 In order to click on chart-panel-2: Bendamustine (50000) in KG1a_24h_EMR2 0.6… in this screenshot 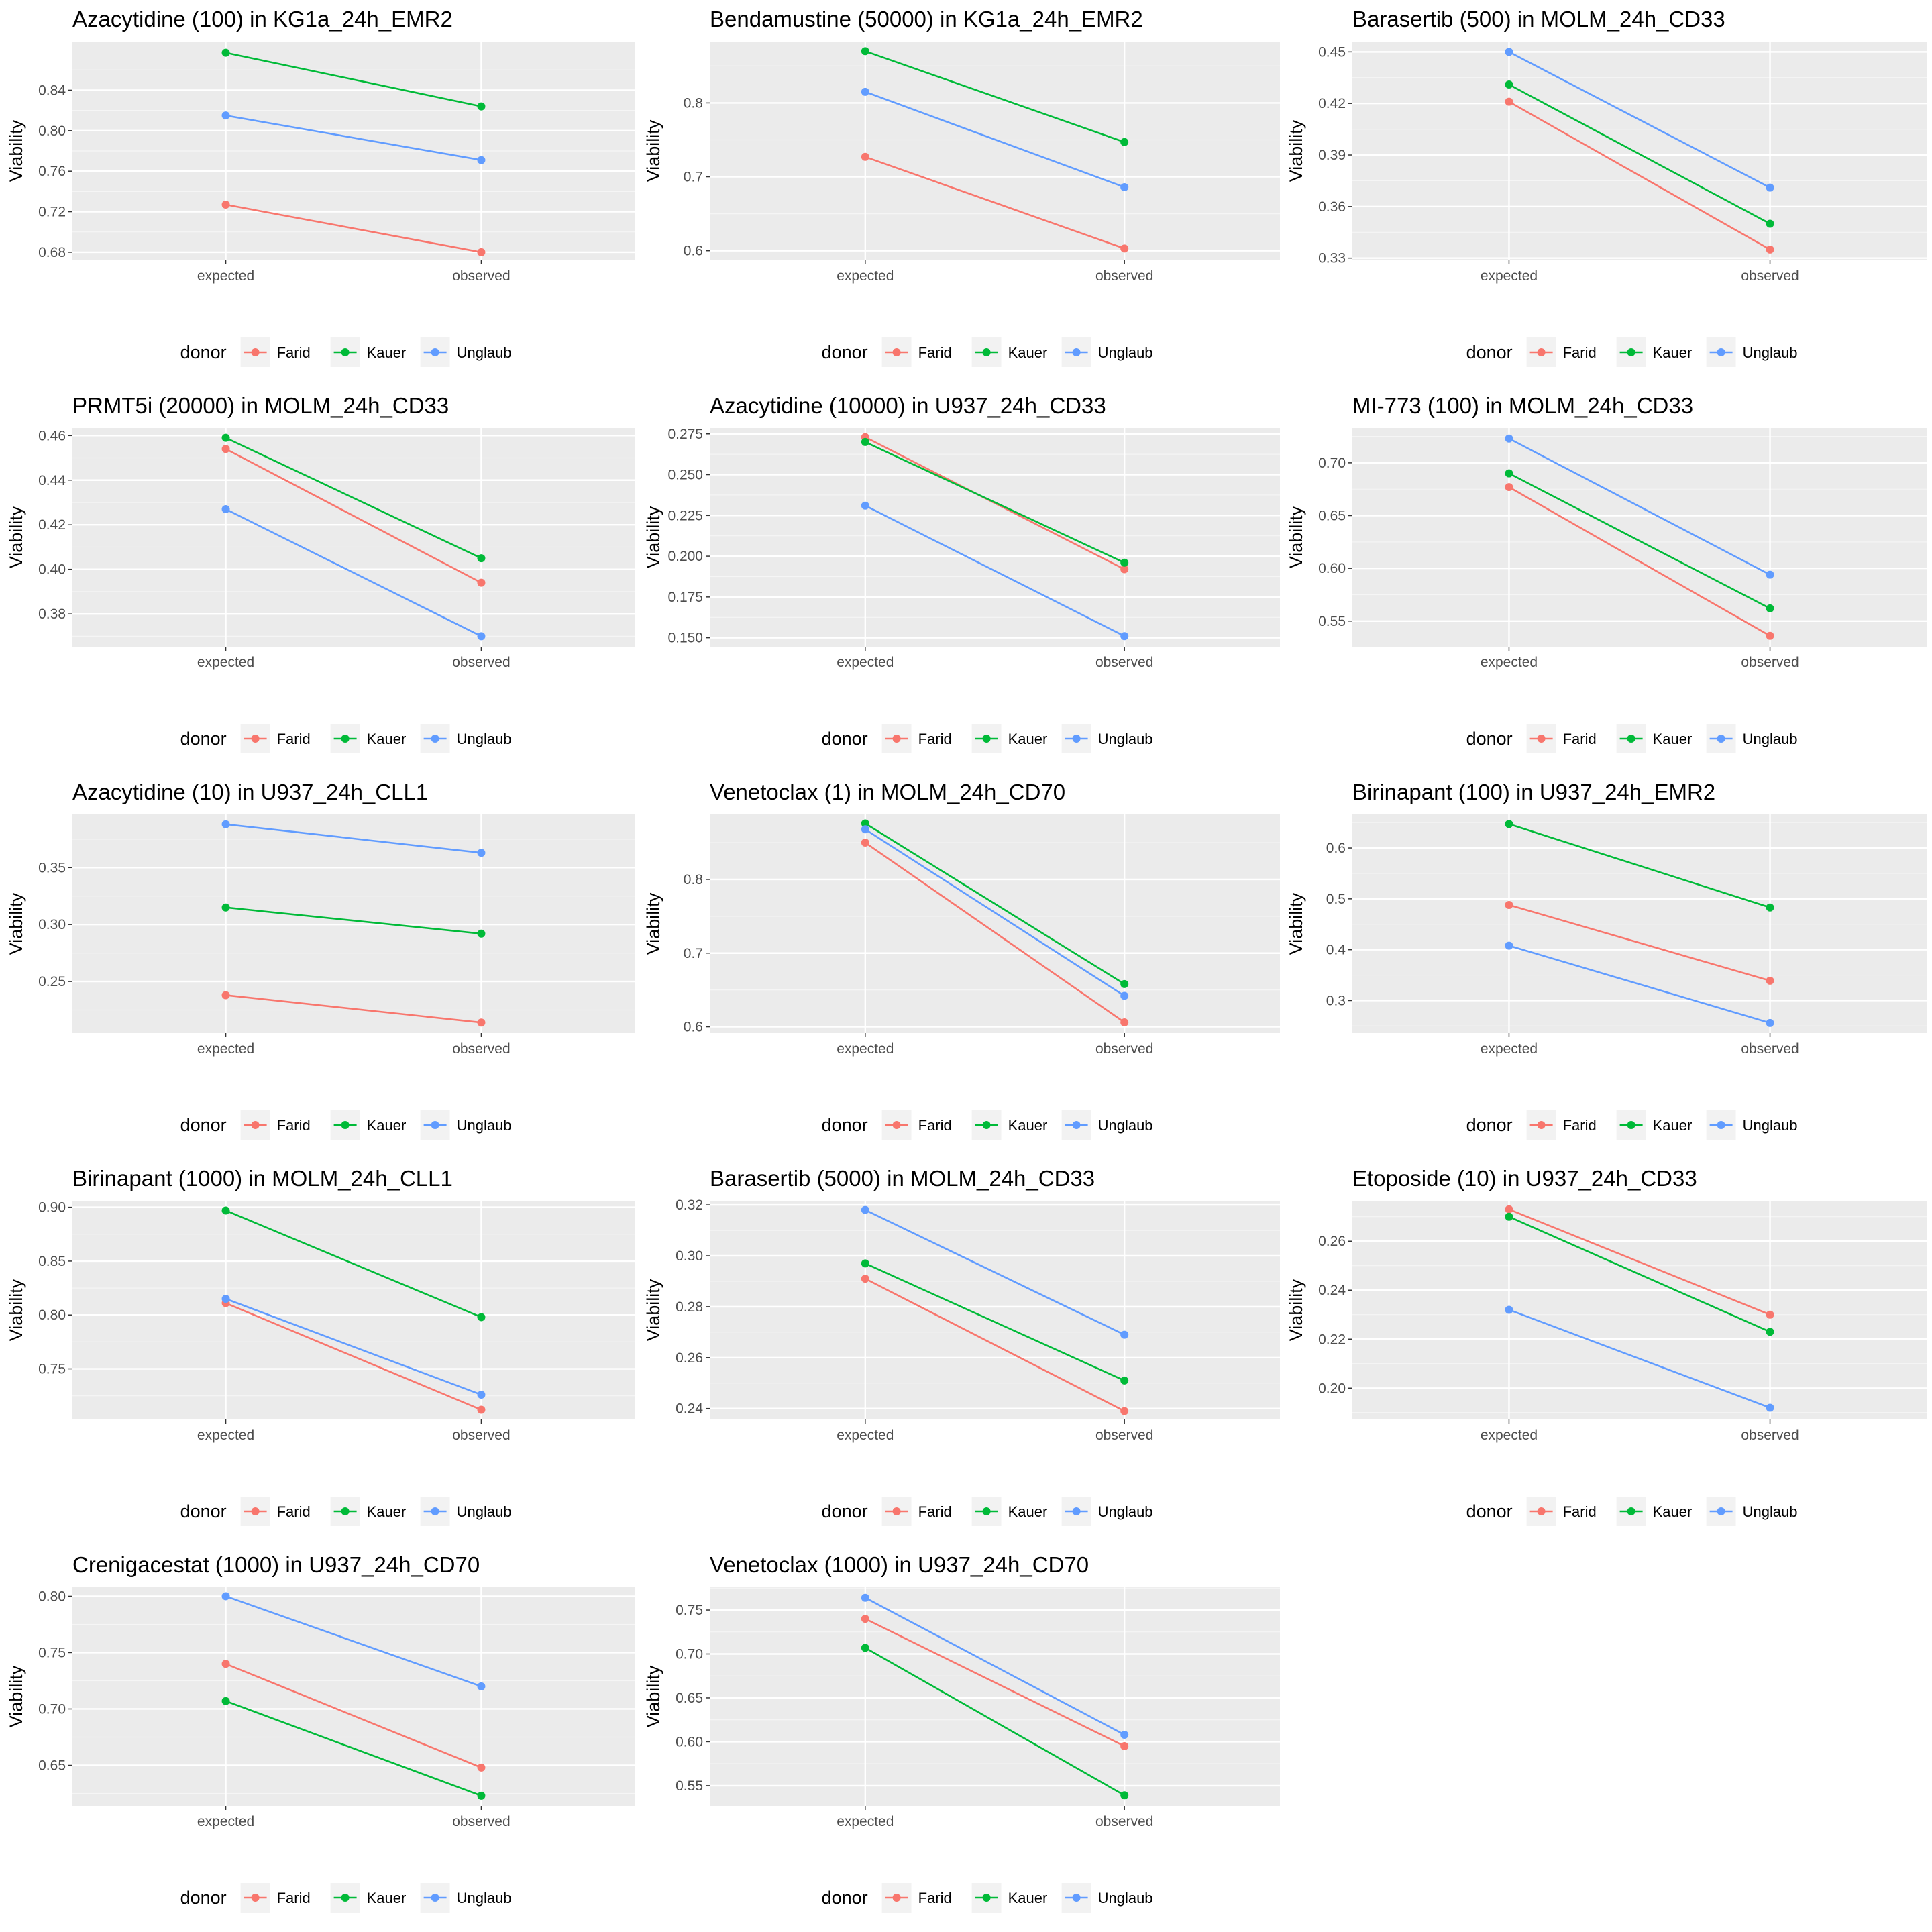, I will do `click(961, 187)`.